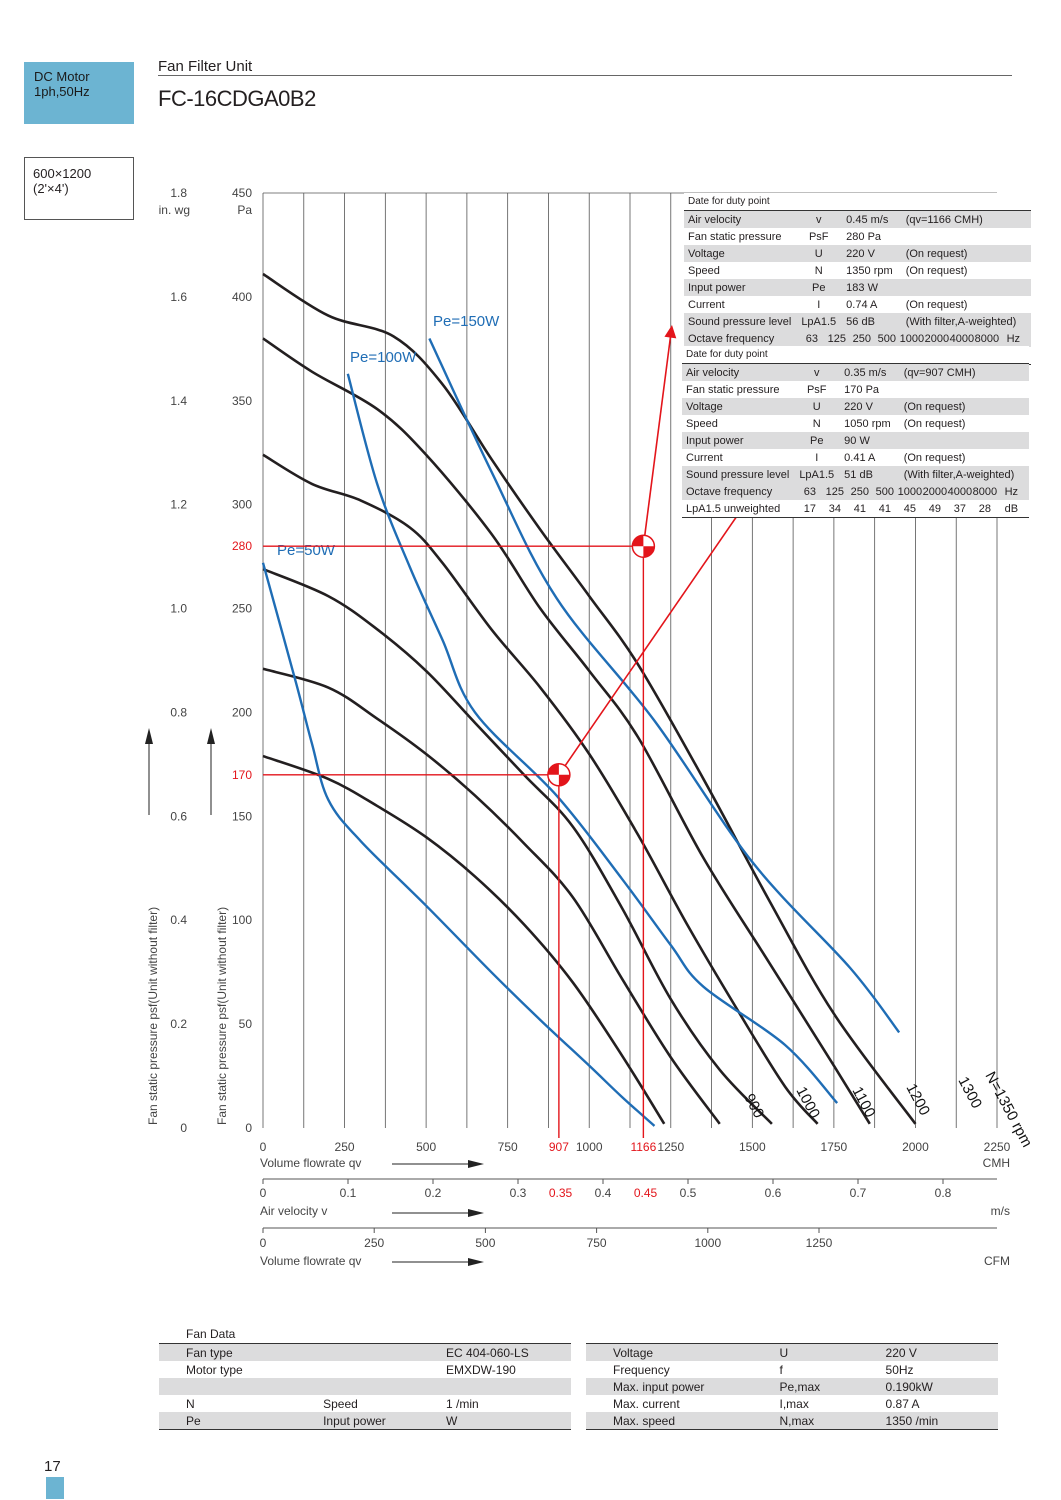 The width and height of the screenshot is (1061, 1500). What do you see at coordinates (246, 1024) in the screenshot?
I see `y-tick-label: 50` at bounding box center [246, 1024].